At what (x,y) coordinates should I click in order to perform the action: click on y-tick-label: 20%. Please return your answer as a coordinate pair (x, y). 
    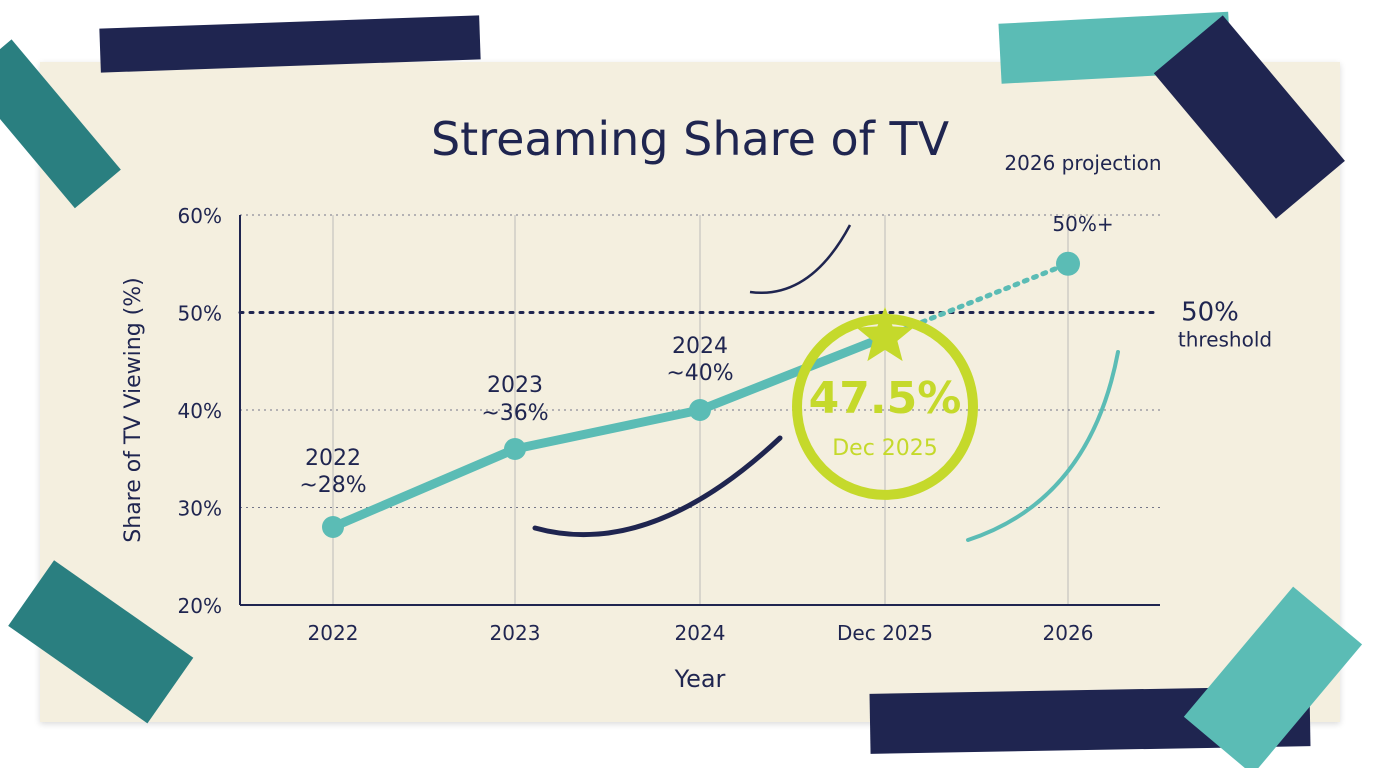
    Looking at the image, I should click on (200, 606).